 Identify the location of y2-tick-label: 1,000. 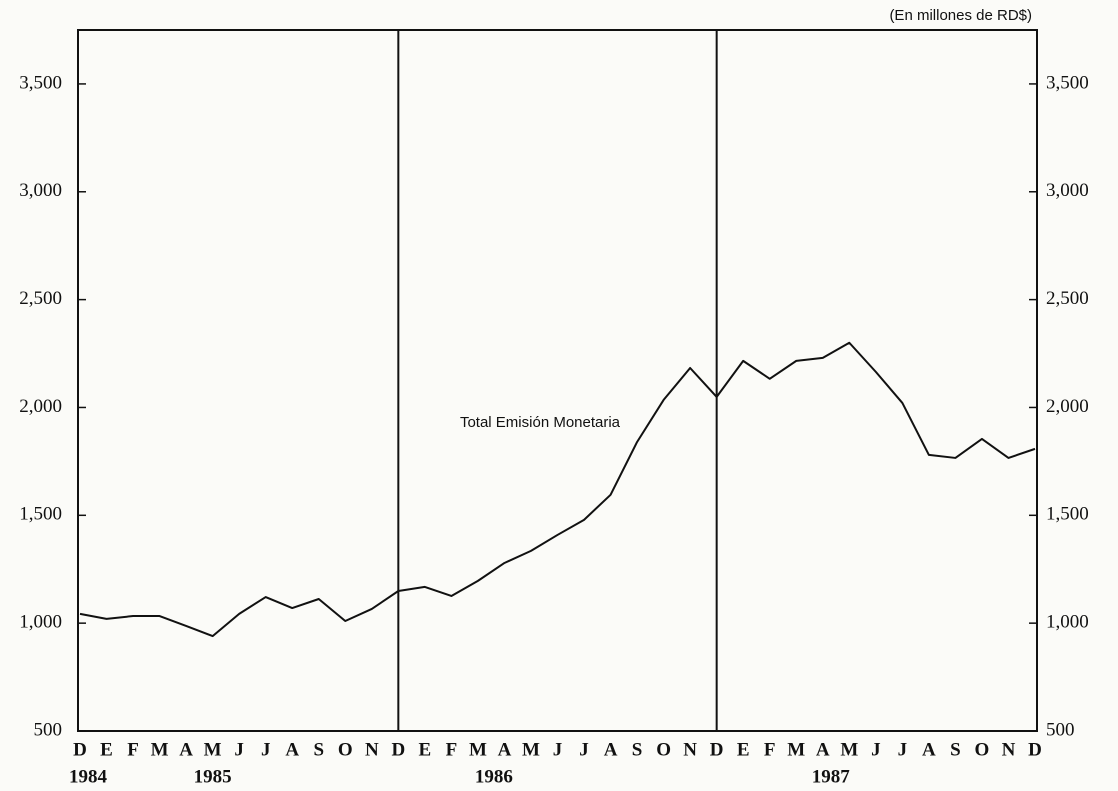
(1067, 622).